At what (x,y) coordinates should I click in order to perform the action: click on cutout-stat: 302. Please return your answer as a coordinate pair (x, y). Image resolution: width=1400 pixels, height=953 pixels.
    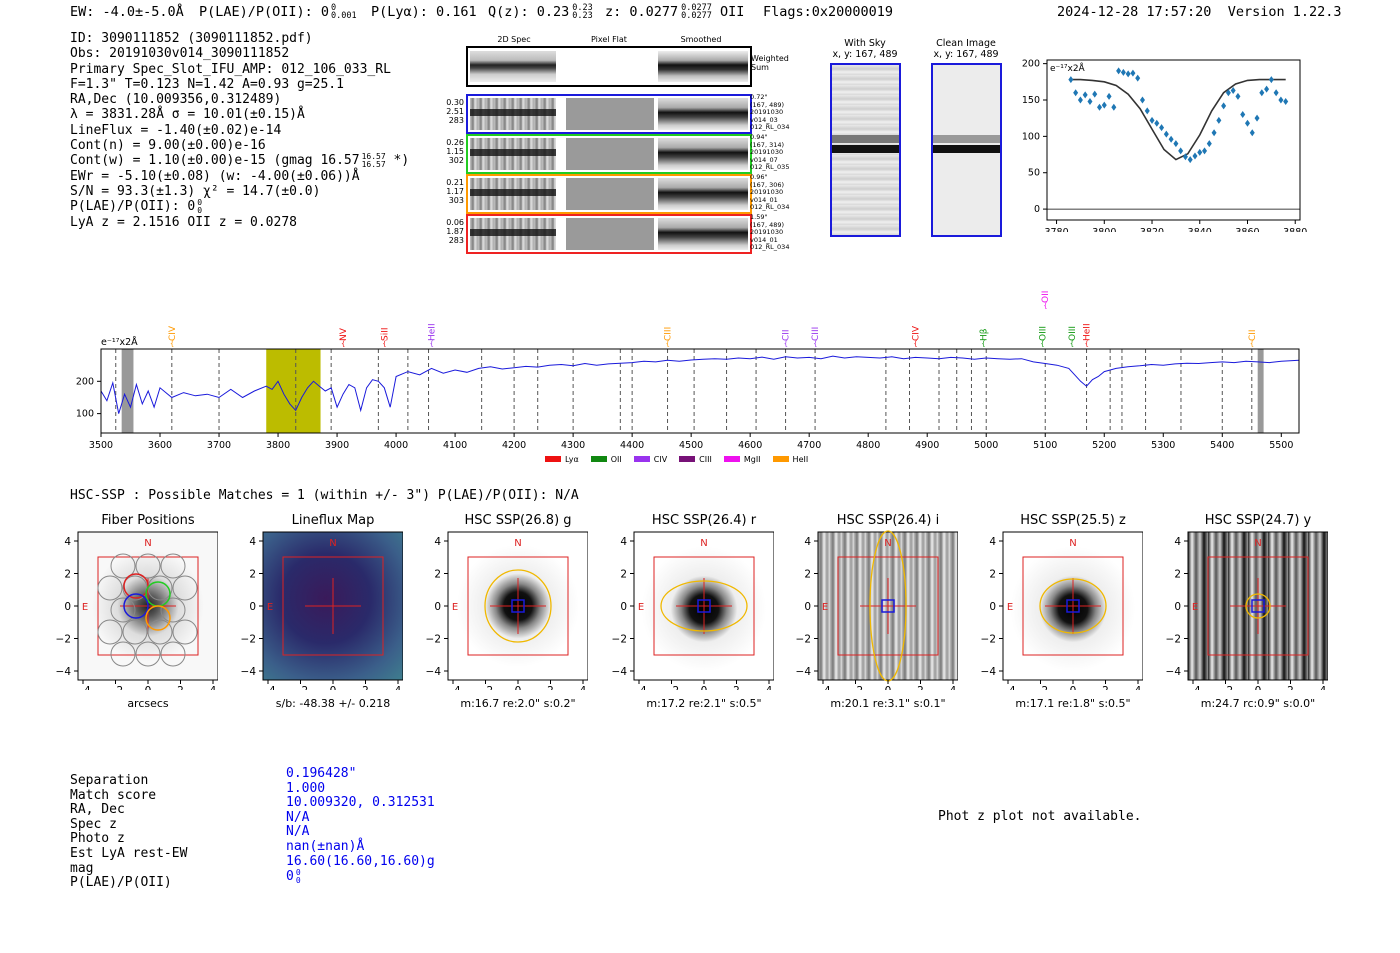
    Looking at the image, I should click on (456, 160).